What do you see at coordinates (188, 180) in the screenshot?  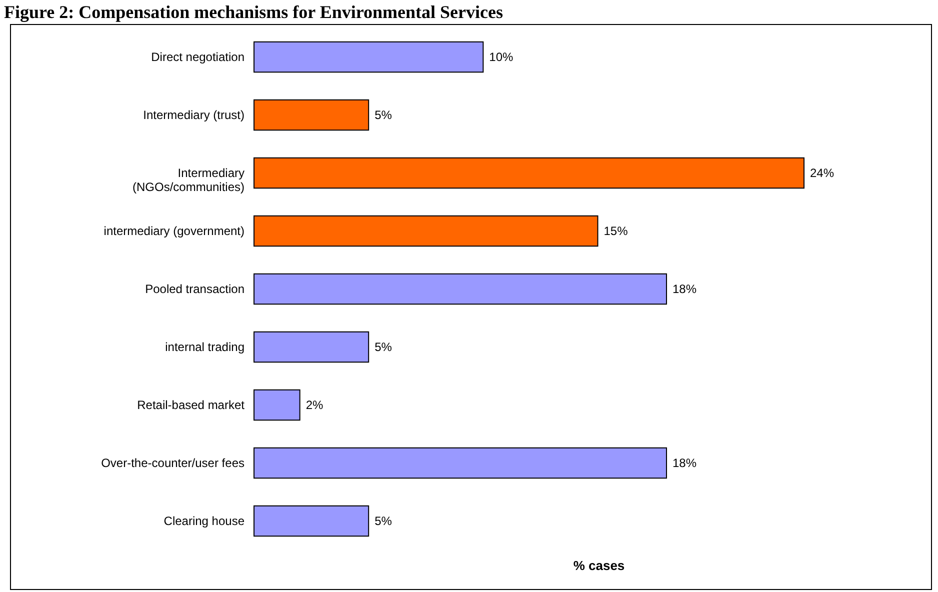 I see `y-tick-label: Intermediary (NGOs/communities)` at bounding box center [188, 180].